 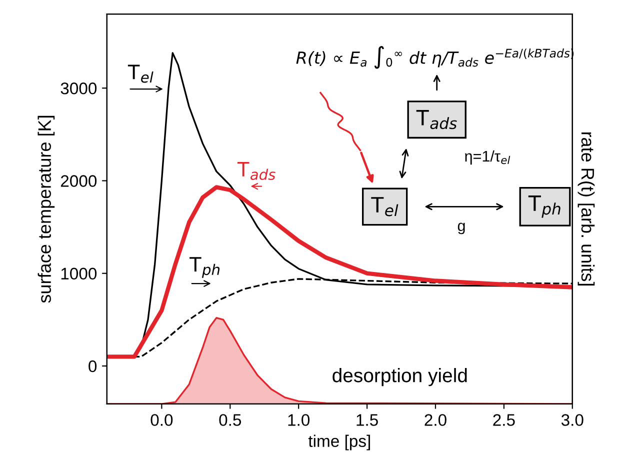 I want to click on annotation: desorption yield, so click(x=399, y=377).